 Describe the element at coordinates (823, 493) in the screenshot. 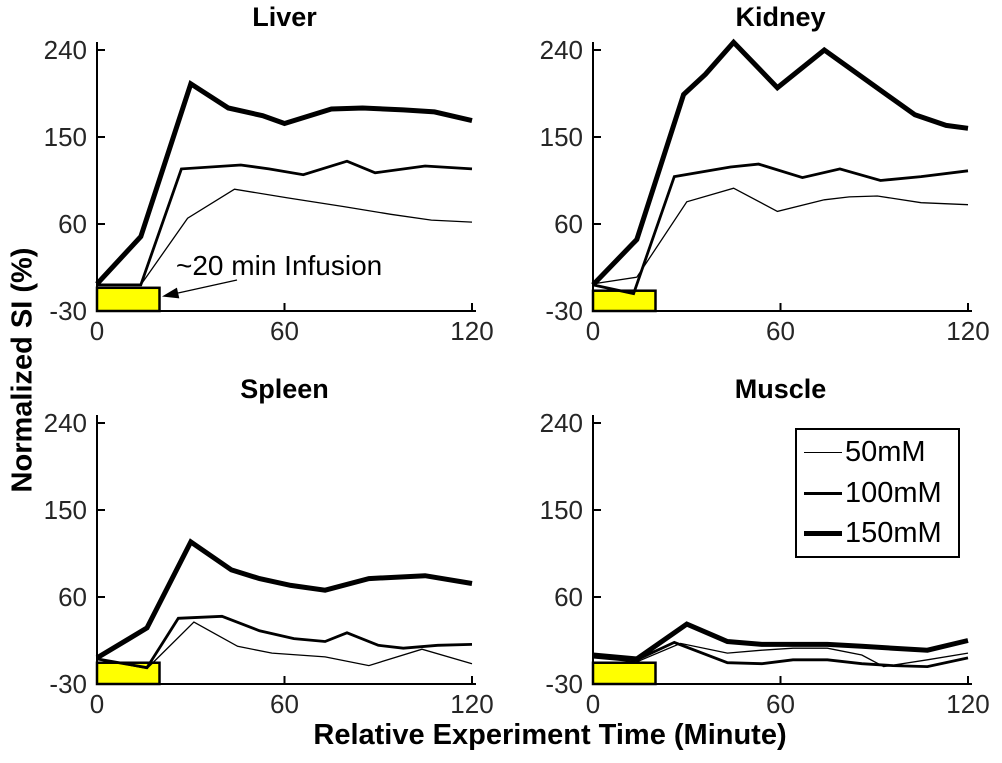

I see `legend-line-sample-medium` at that location.